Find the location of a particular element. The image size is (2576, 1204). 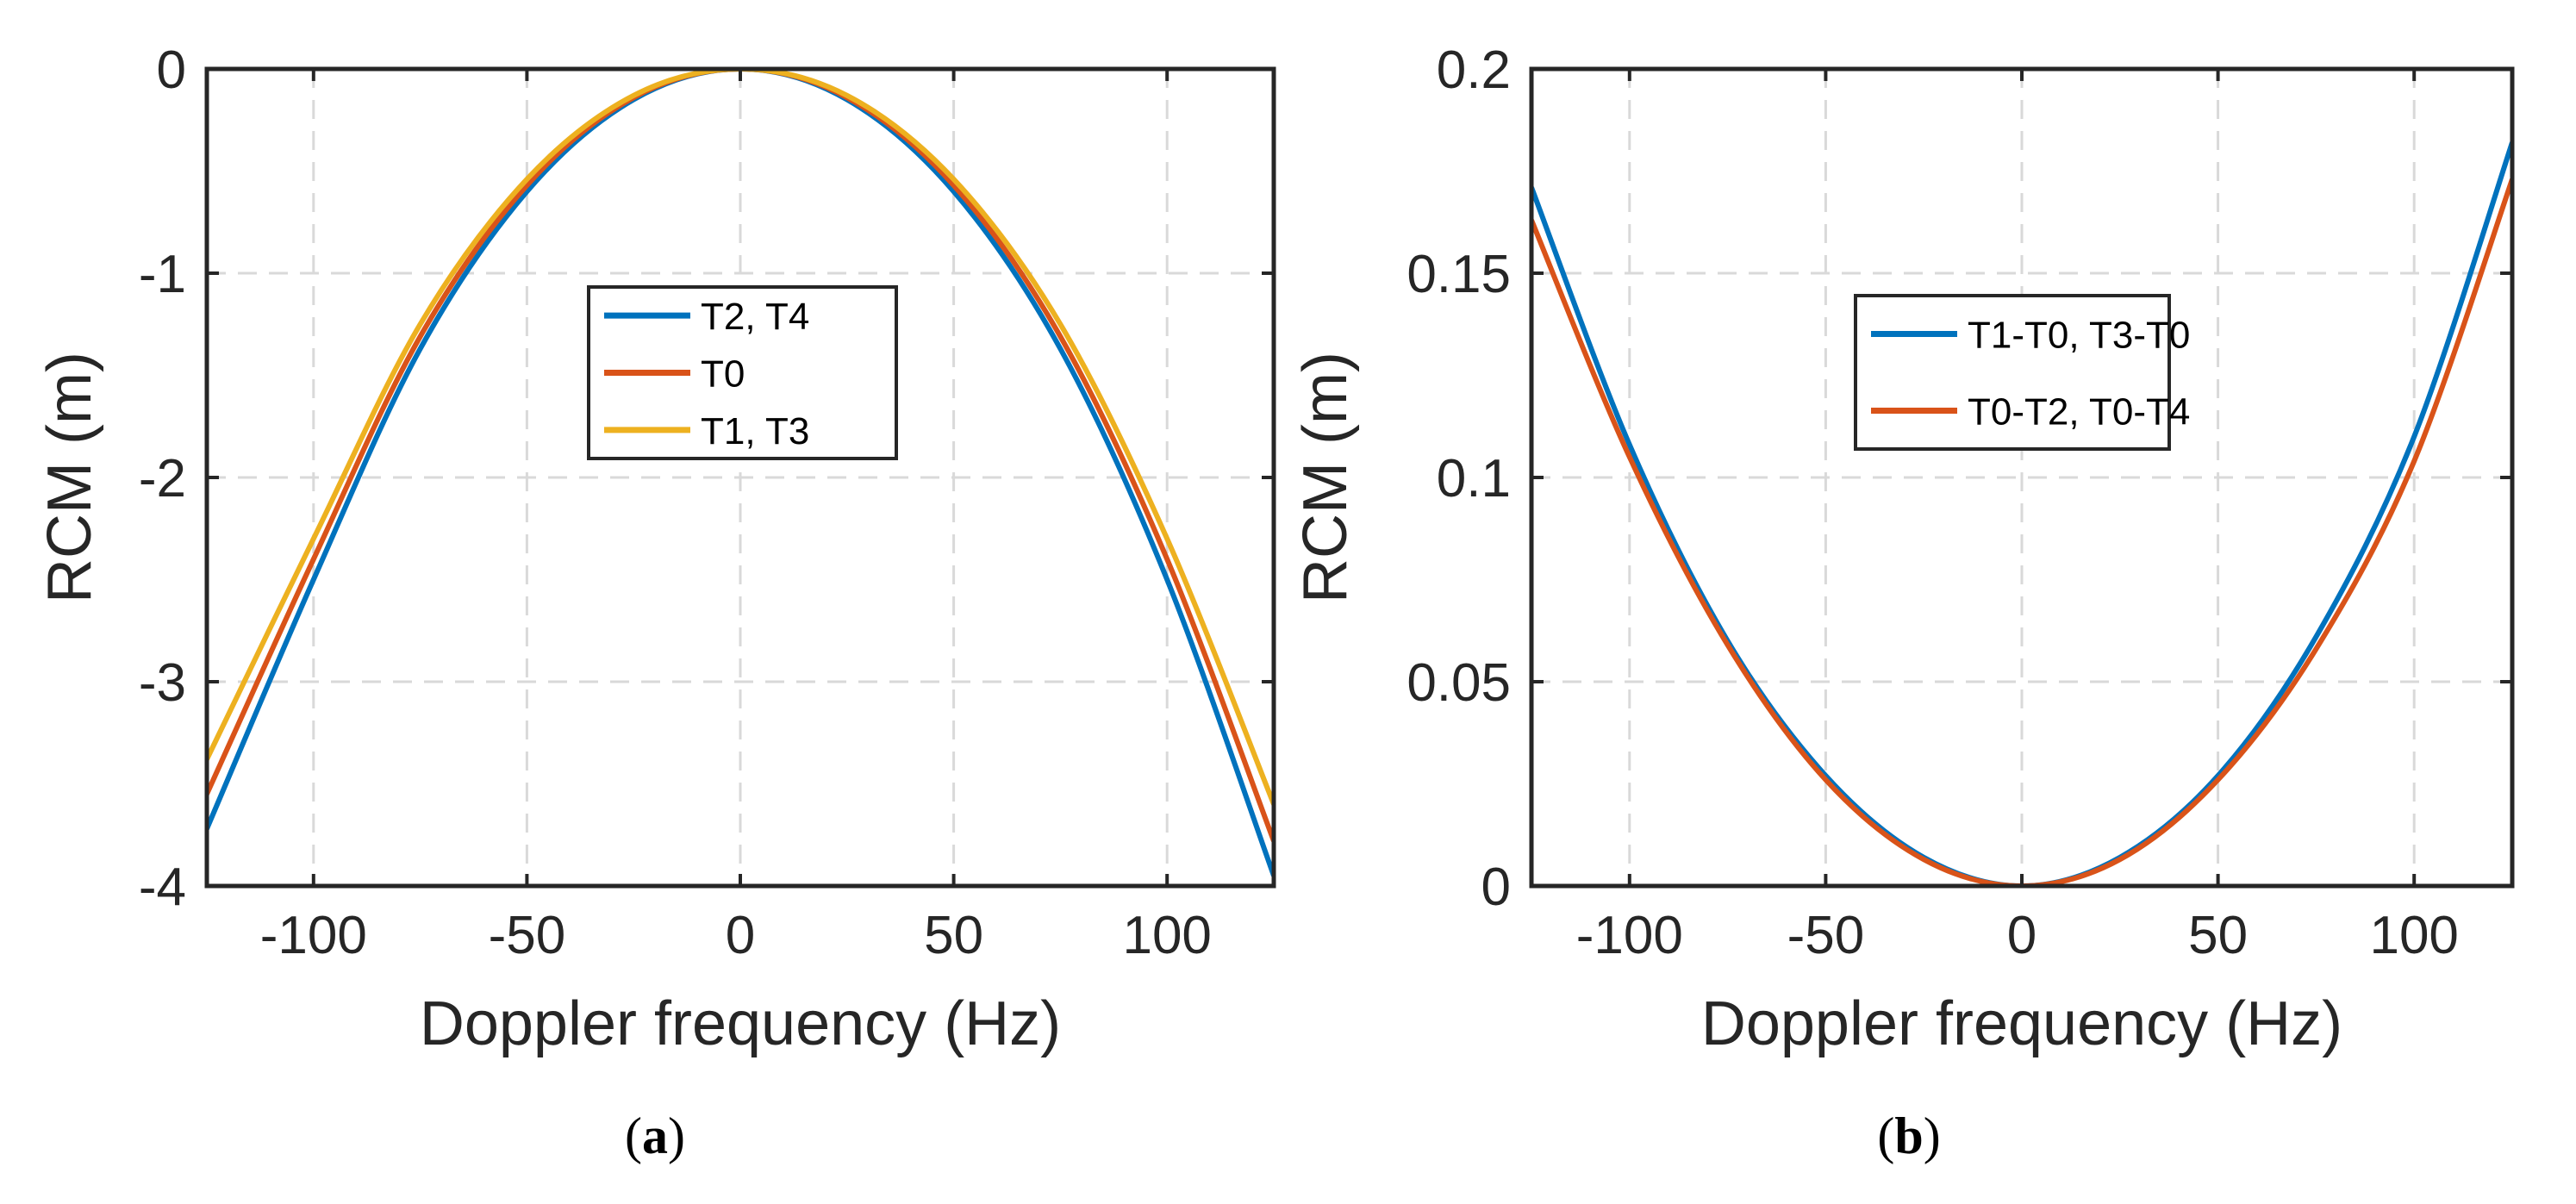

panel-a-x-tick-label: -50 is located at coordinates (527, 935).